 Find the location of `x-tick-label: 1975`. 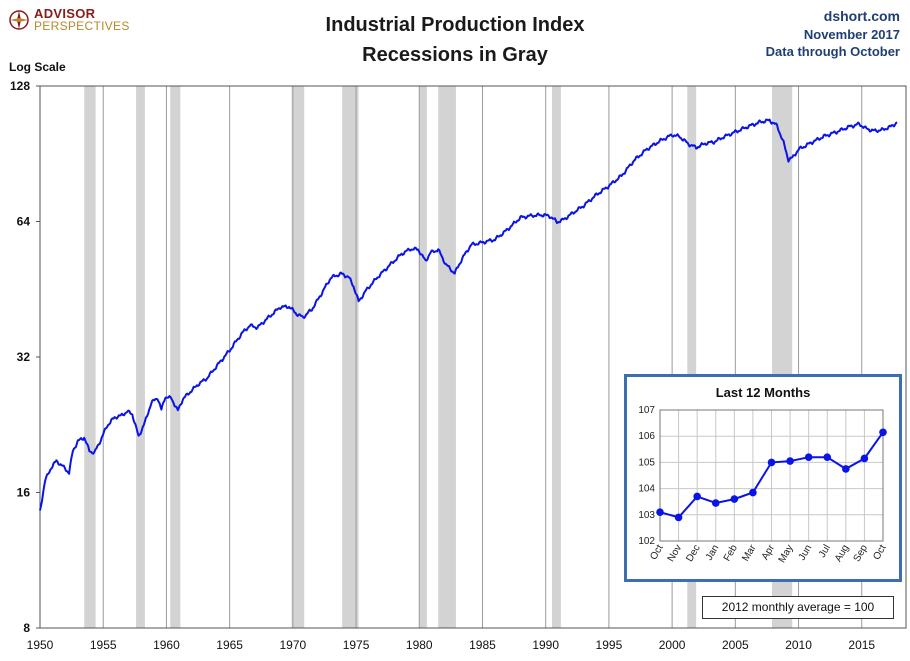

x-tick-label: 1975 is located at coordinates (356, 645).